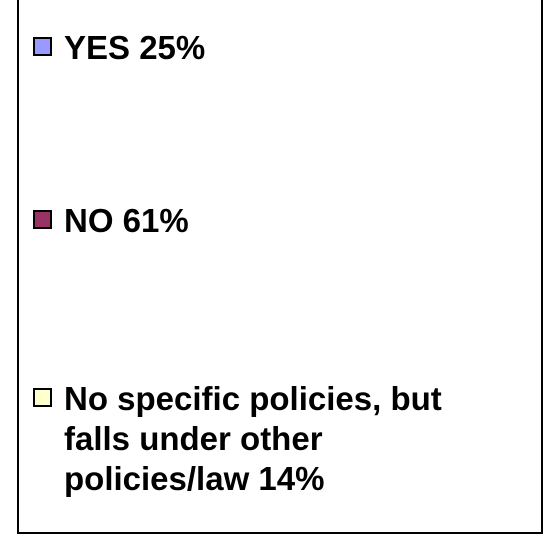 This screenshot has width=547, height=537. Describe the element at coordinates (283, 221) in the screenshot. I see `legend-item-no: NO 61%` at that location.